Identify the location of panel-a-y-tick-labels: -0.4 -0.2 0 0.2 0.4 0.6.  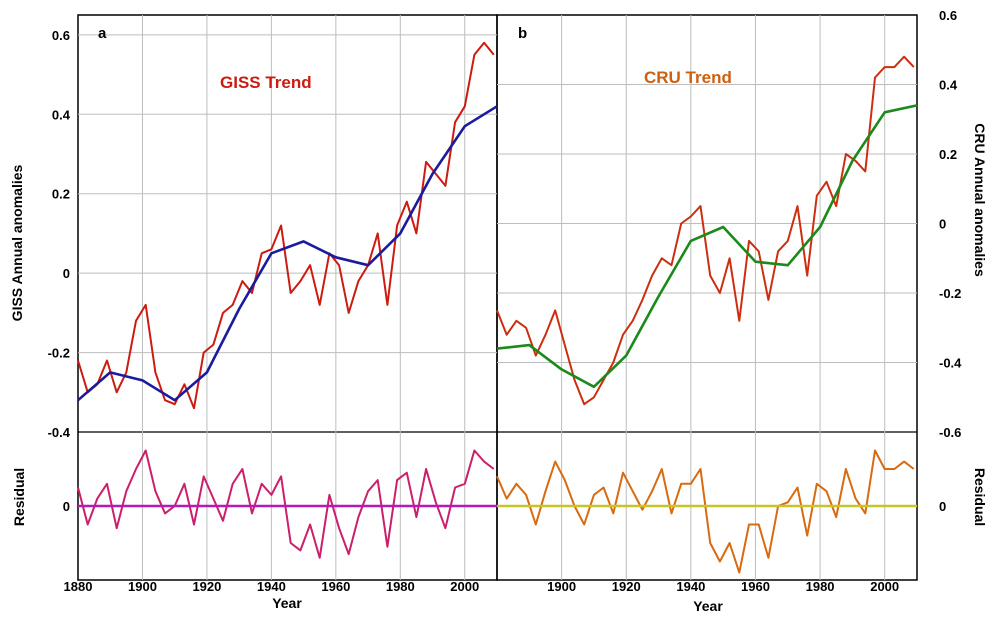
(59, 234).